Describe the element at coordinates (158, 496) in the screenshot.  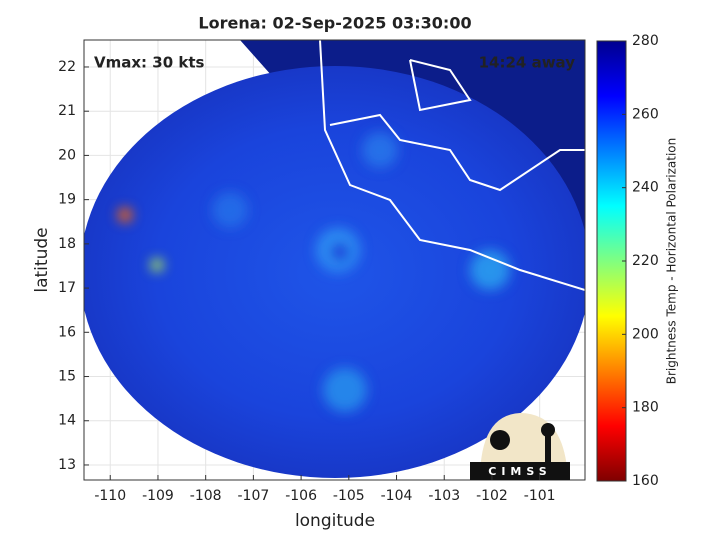
I see `x-tick-label: -109` at that location.